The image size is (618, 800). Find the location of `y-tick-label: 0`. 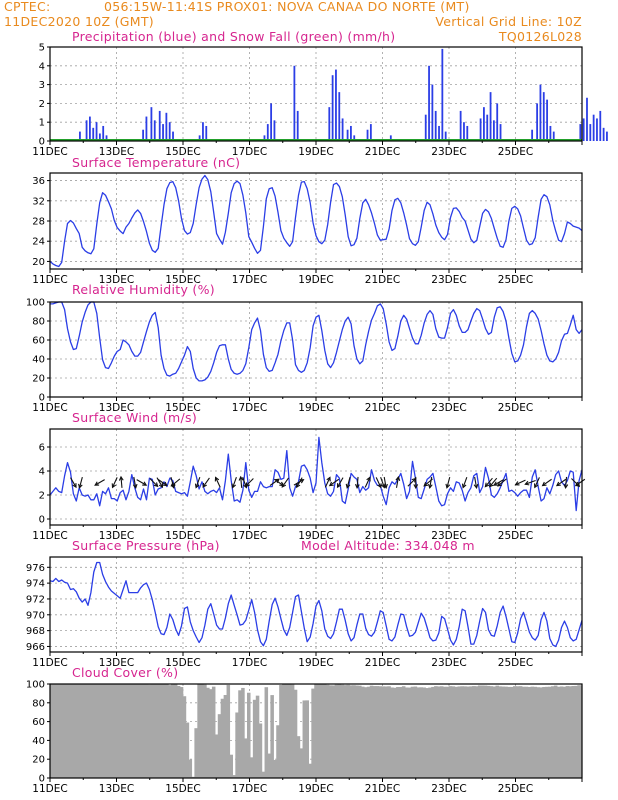

y-tick-label: 0 is located at coordinates (42, 779).